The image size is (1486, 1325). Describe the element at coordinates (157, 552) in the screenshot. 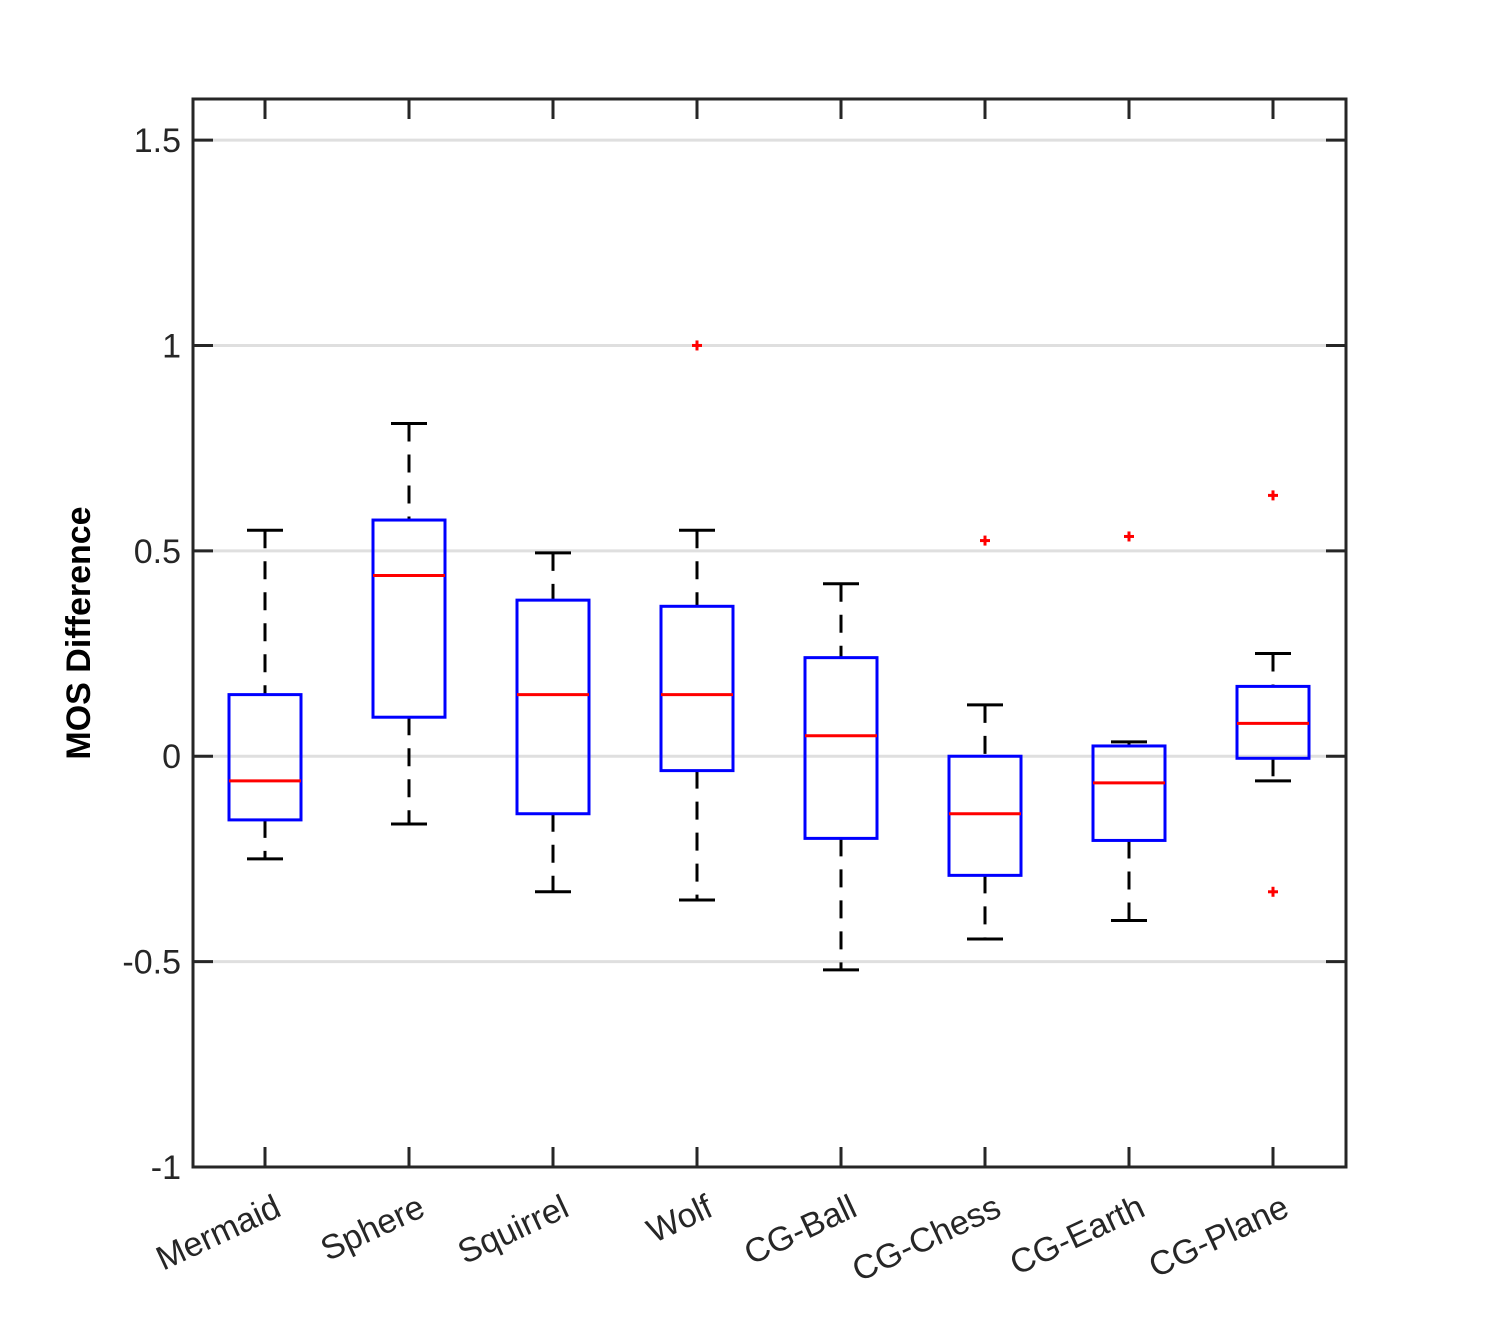

I see `y-tick-label: 0.5` at that location.